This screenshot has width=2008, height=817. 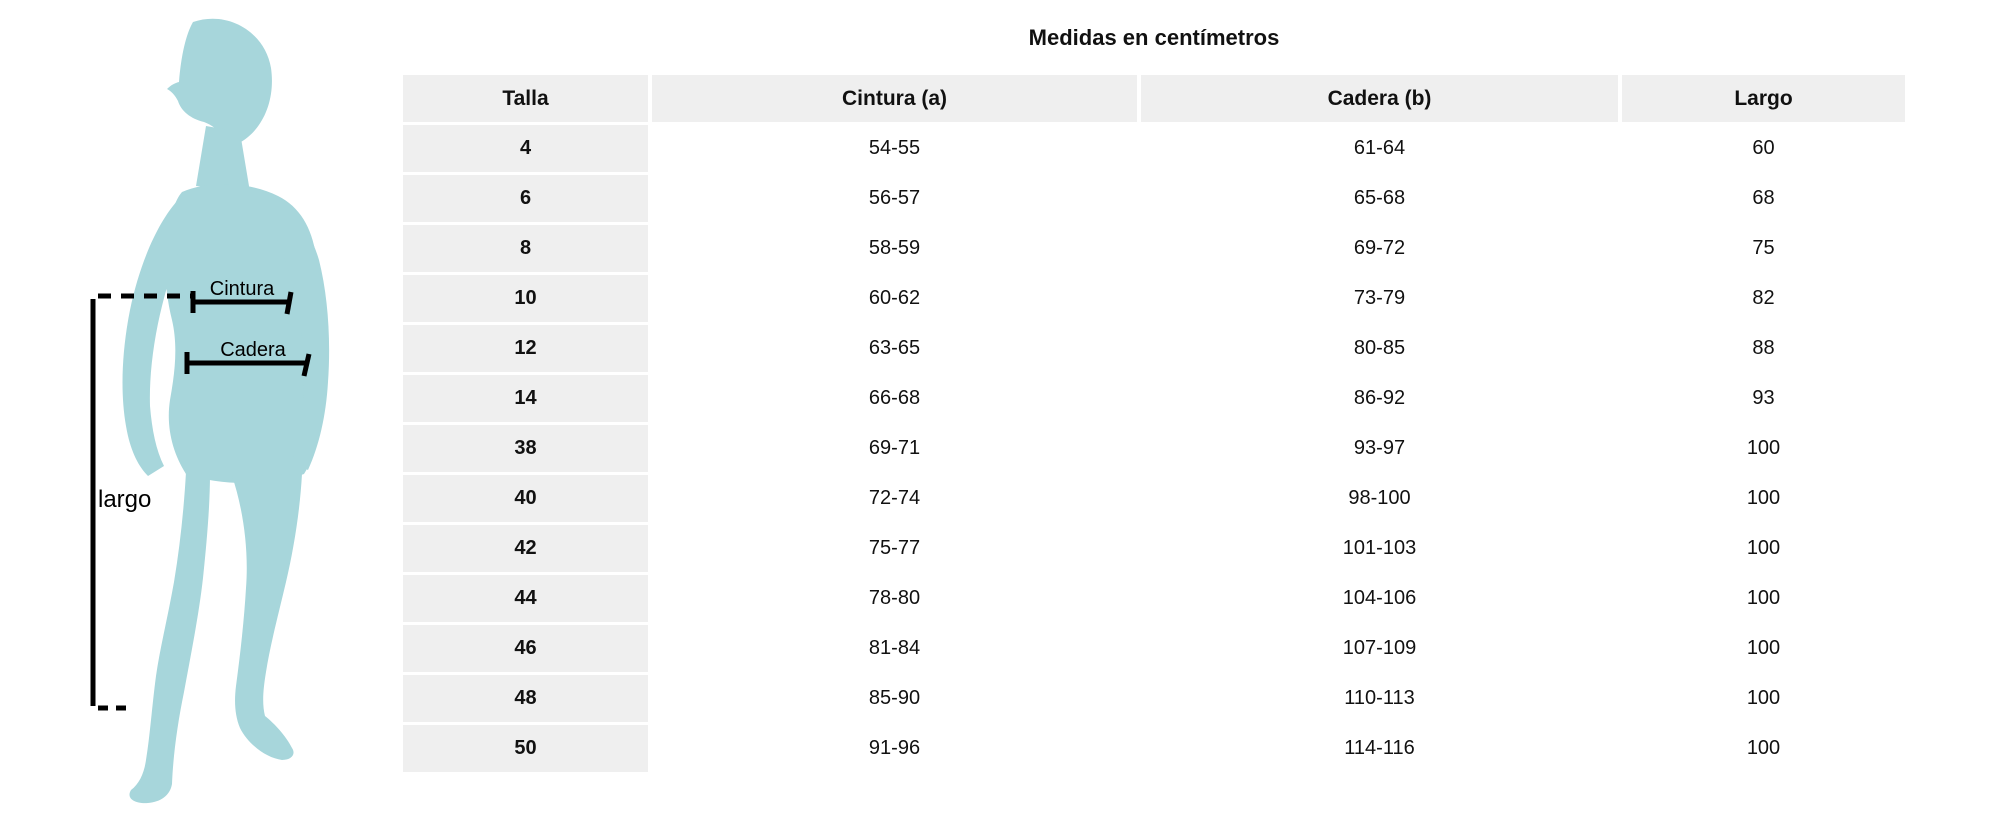 What do you see at coordinates (1379, 498) in the screenshot?
I see `cadera-cell: 98-100` at bounding box center [1379, 498].